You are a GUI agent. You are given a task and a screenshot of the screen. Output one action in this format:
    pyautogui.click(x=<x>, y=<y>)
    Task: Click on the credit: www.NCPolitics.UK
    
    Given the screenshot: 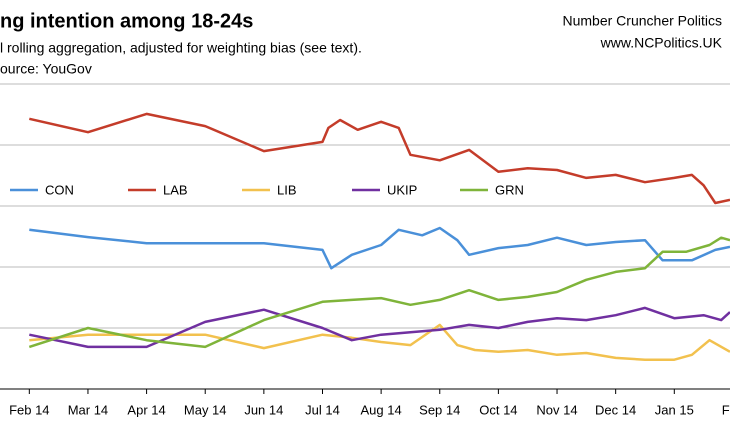 What is the action you would take?
    pyautogui.click(x=661, y=43)
    